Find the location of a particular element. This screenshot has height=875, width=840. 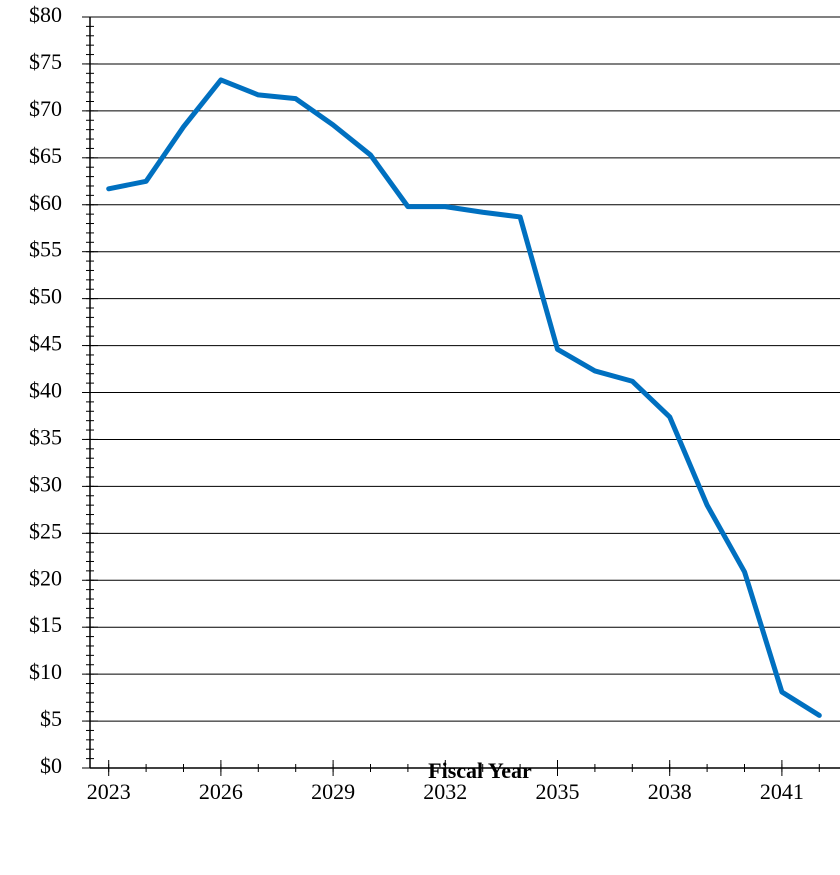

y-tick-label: $0 is located at coordinates (51, 765).